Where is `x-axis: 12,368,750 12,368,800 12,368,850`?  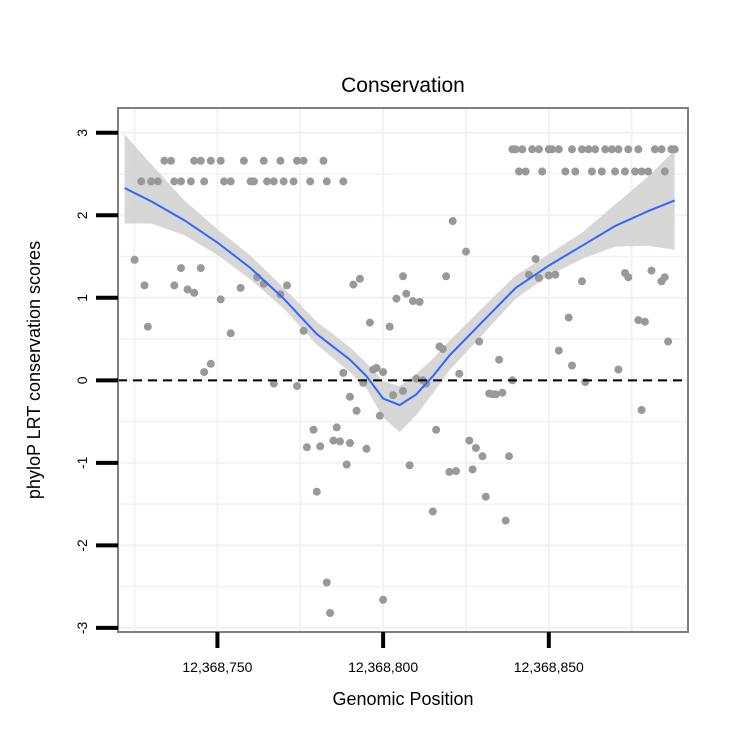 x-axis: 12,368,750 12,368,800 12,368,850 is located at coordinates (383, 653).